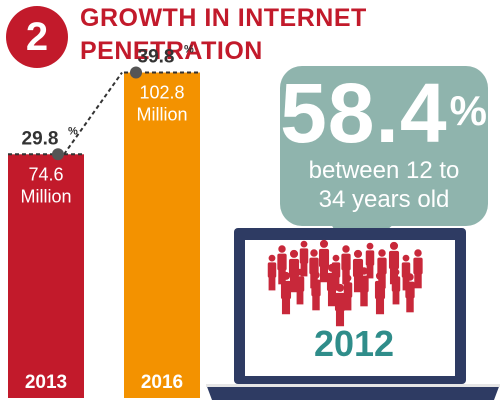  Describe the element at coordinates (384, 199) in the screenshot. I see `callout-line-2: 34 years old` at that location.